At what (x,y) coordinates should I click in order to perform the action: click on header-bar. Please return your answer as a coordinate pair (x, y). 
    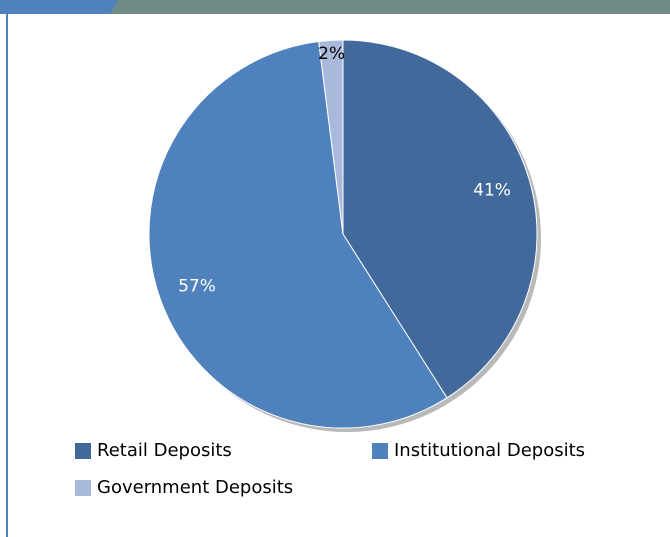
    Looking at the image, I should click on (335, 7).